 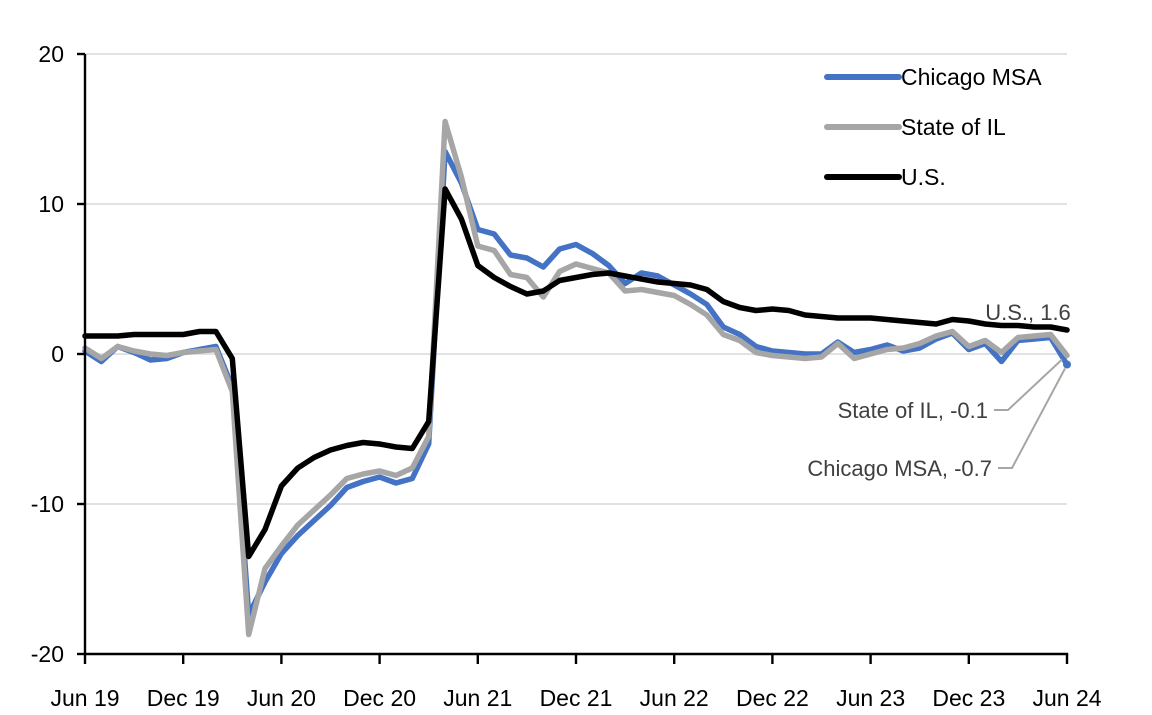 What do you see at coordinates (913, 410) in the screenshot?
I see `annotation-il: State of IL, -0.1` at bounding box center [913, 410].